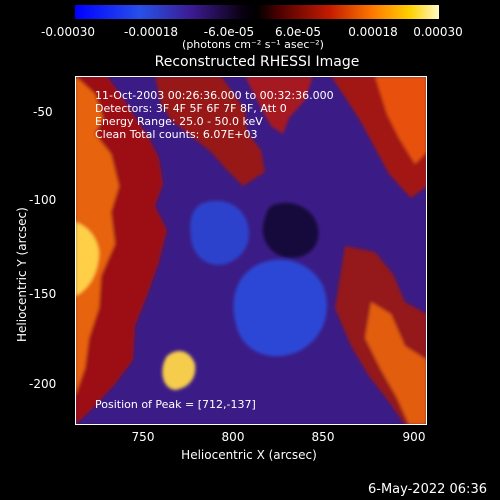 The width and height of the screenshot is (500, 500). What do you see at coordinates (214, 95) in the screenshot?
I see `annotation-line-1: 11-Oct-2003 00:26:36.000 to 00:32:36.000` at bounding box center [214, 95].